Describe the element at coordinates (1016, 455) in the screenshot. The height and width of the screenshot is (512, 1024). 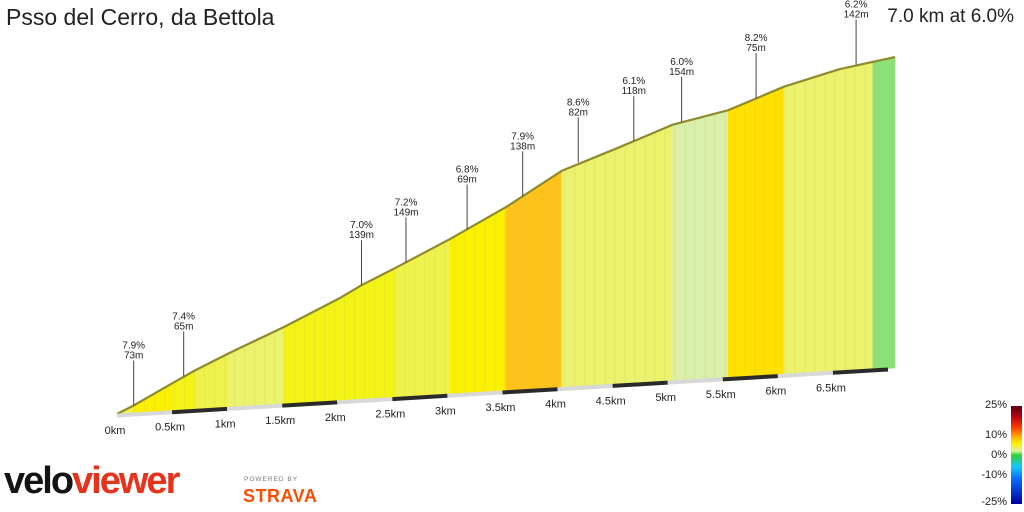
I see `gradient-color-scale` at that location.